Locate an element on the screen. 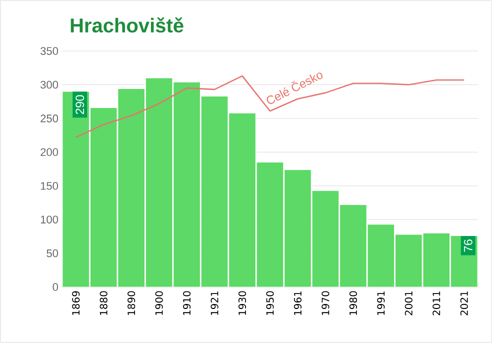  y-tick-label: 100 is located at coordinates (49, 220).